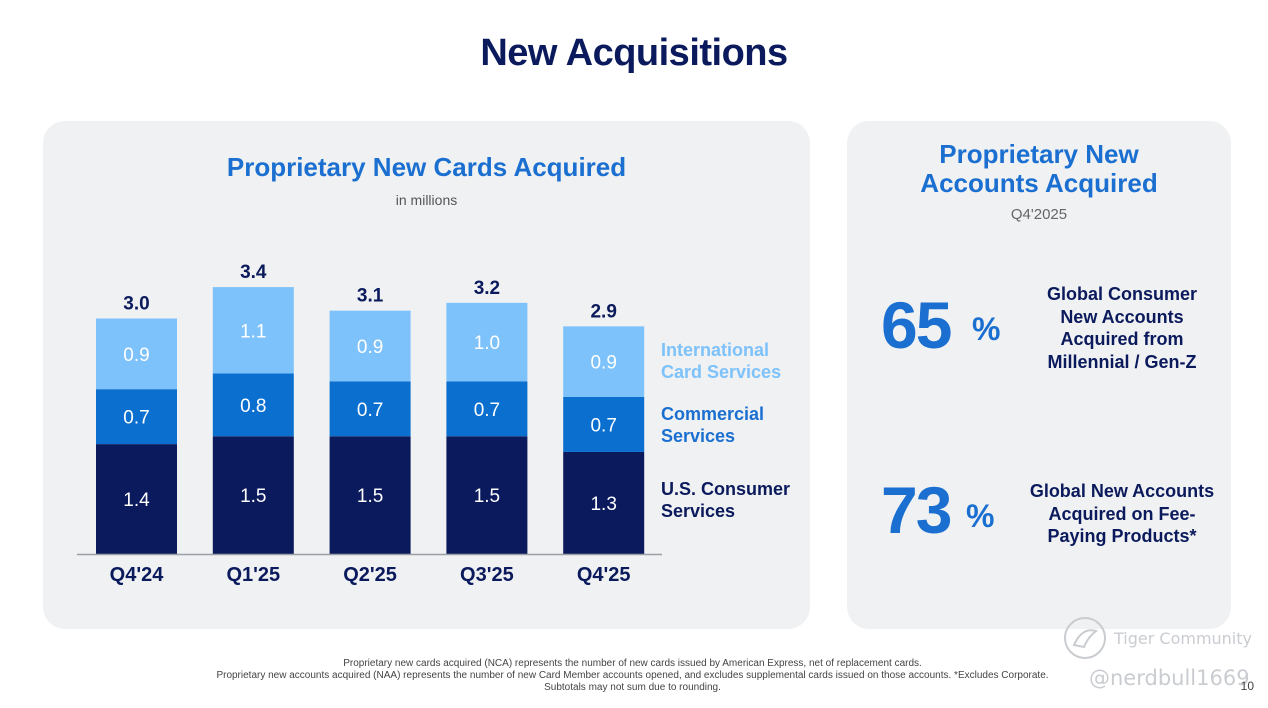  I want to click on segment-label-commercial-services-q4-25: 0.7, so click(603, 425).